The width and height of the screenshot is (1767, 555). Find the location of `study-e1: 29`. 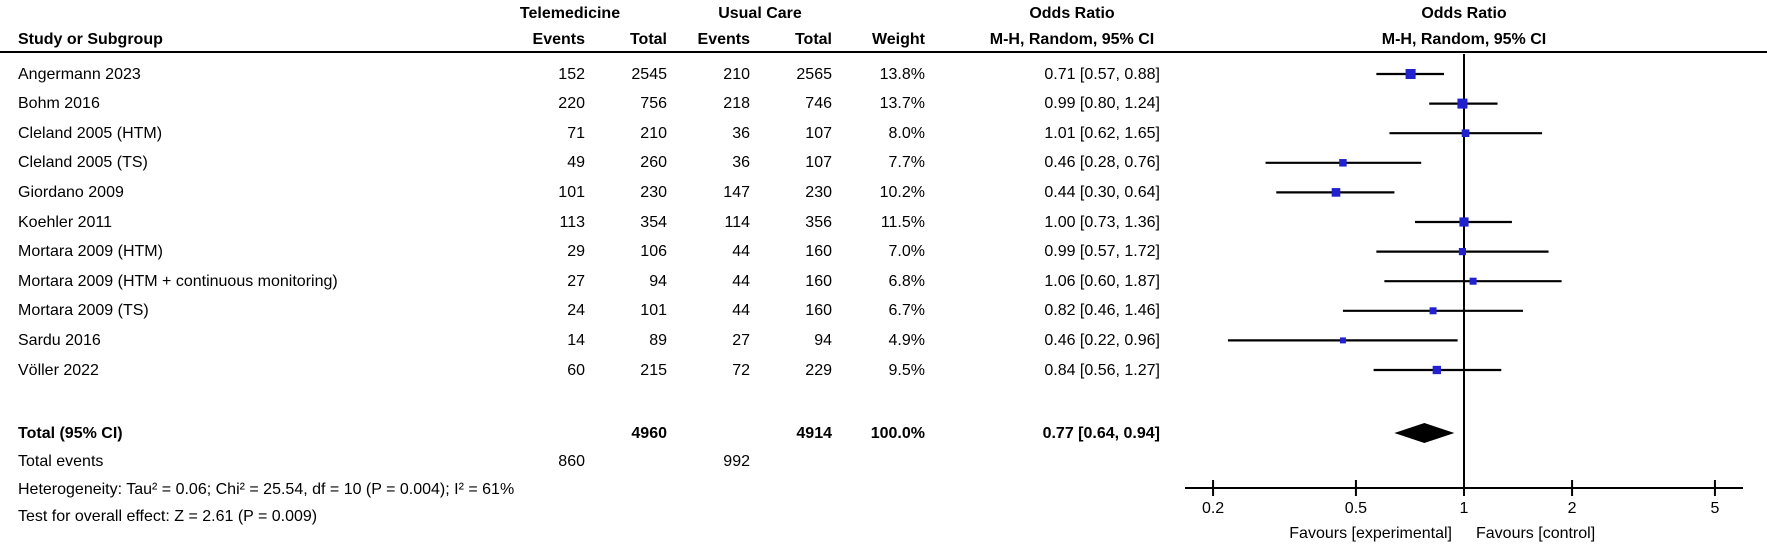

study-e1: 29 is located at coordinates (576, 252).